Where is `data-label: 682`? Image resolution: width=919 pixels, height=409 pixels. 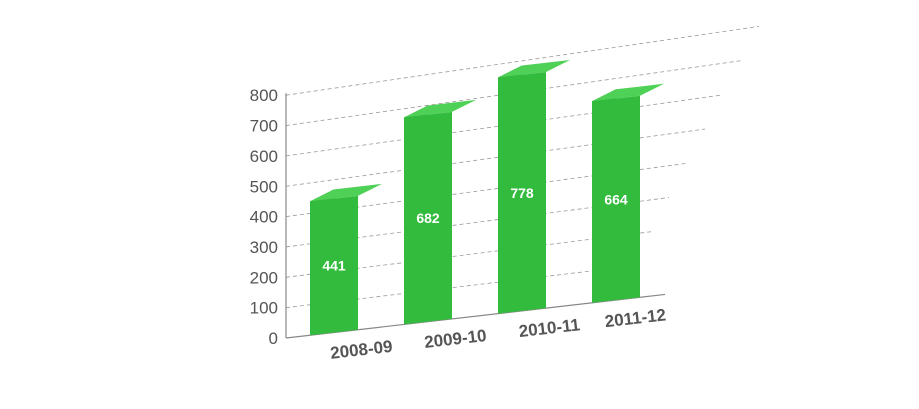 data-label: 682 is located at coordinates (428, 218).